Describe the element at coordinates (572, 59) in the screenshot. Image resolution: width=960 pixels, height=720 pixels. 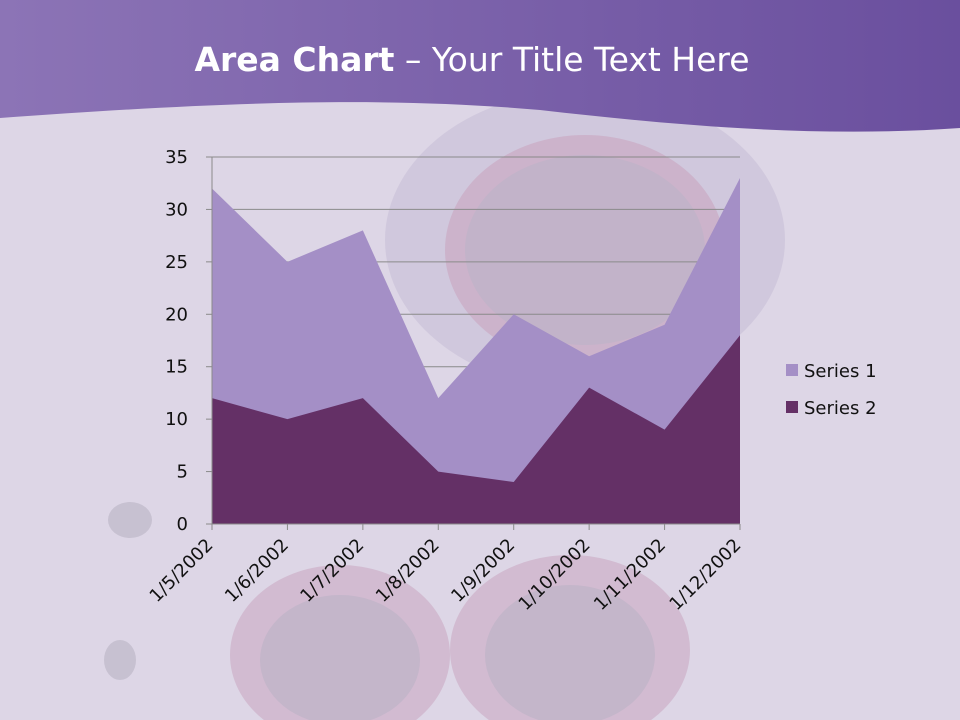
I see `title-rest: – Your Title Text Here` at that location.